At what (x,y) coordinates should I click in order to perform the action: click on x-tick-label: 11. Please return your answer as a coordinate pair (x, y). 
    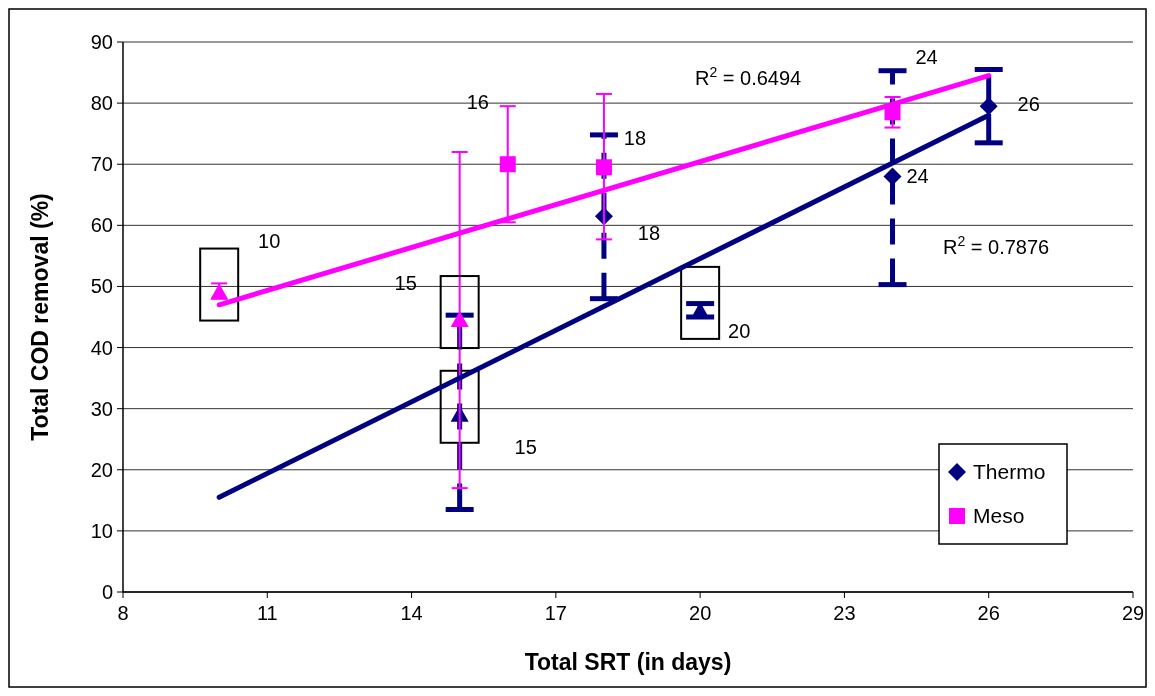
    Looking at the image, I should click on (267, 613).